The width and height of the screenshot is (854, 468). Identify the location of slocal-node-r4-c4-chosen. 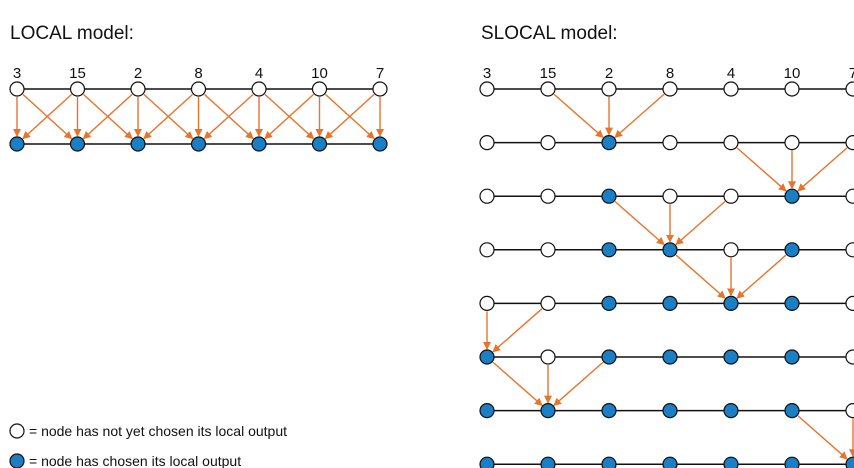
(731, 303).